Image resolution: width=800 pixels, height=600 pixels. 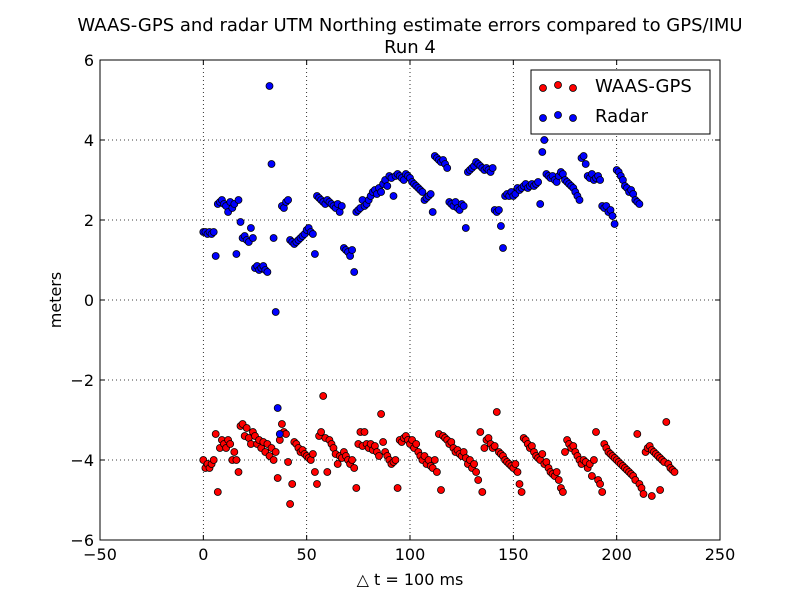 What do you see at coordinates (203, 554) in the screenshot?
I see `x-tick-label: 0` at bounding box center [203, 554].